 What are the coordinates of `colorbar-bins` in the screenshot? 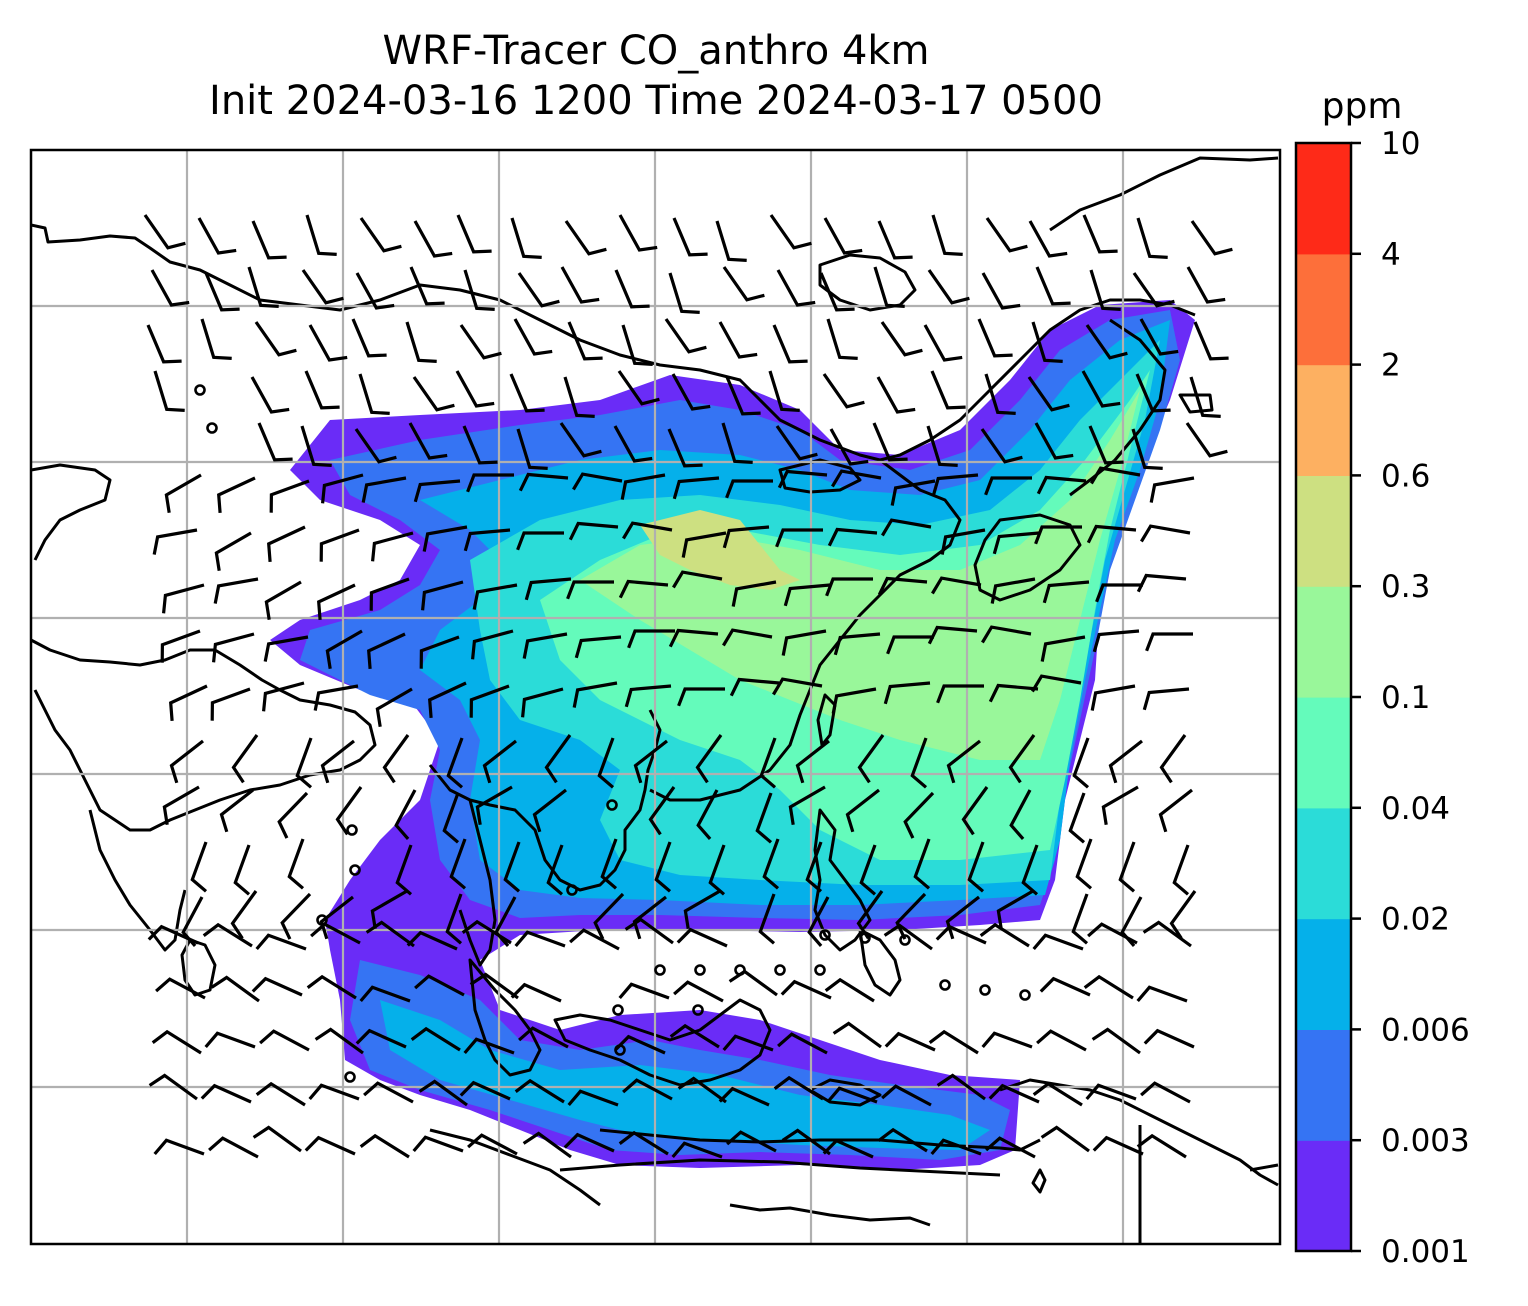 It's located at (1323, 697).